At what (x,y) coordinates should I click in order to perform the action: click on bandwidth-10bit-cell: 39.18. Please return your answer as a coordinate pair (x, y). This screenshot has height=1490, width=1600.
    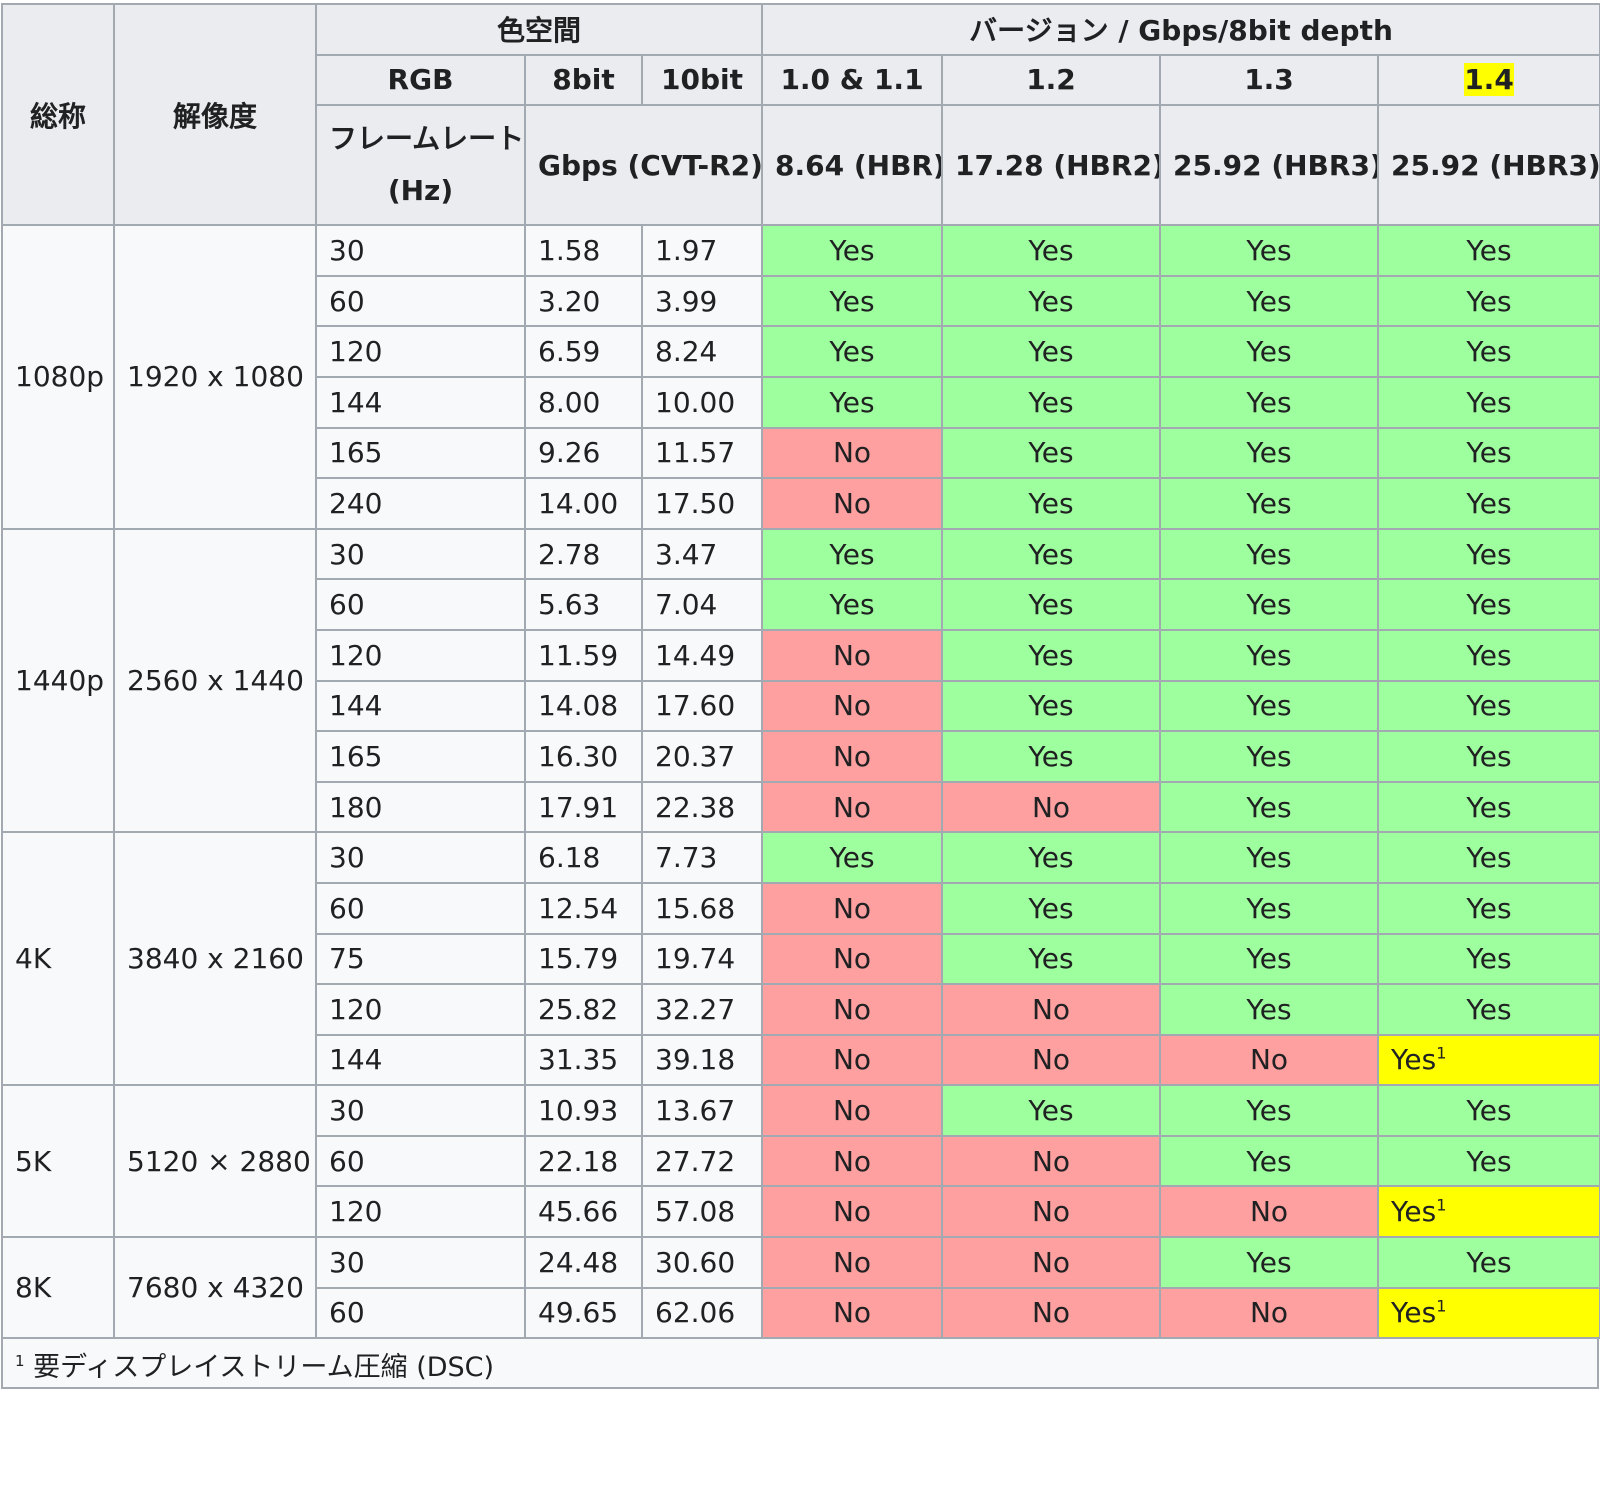
    Looking at the image, I should click on (702, 1060).